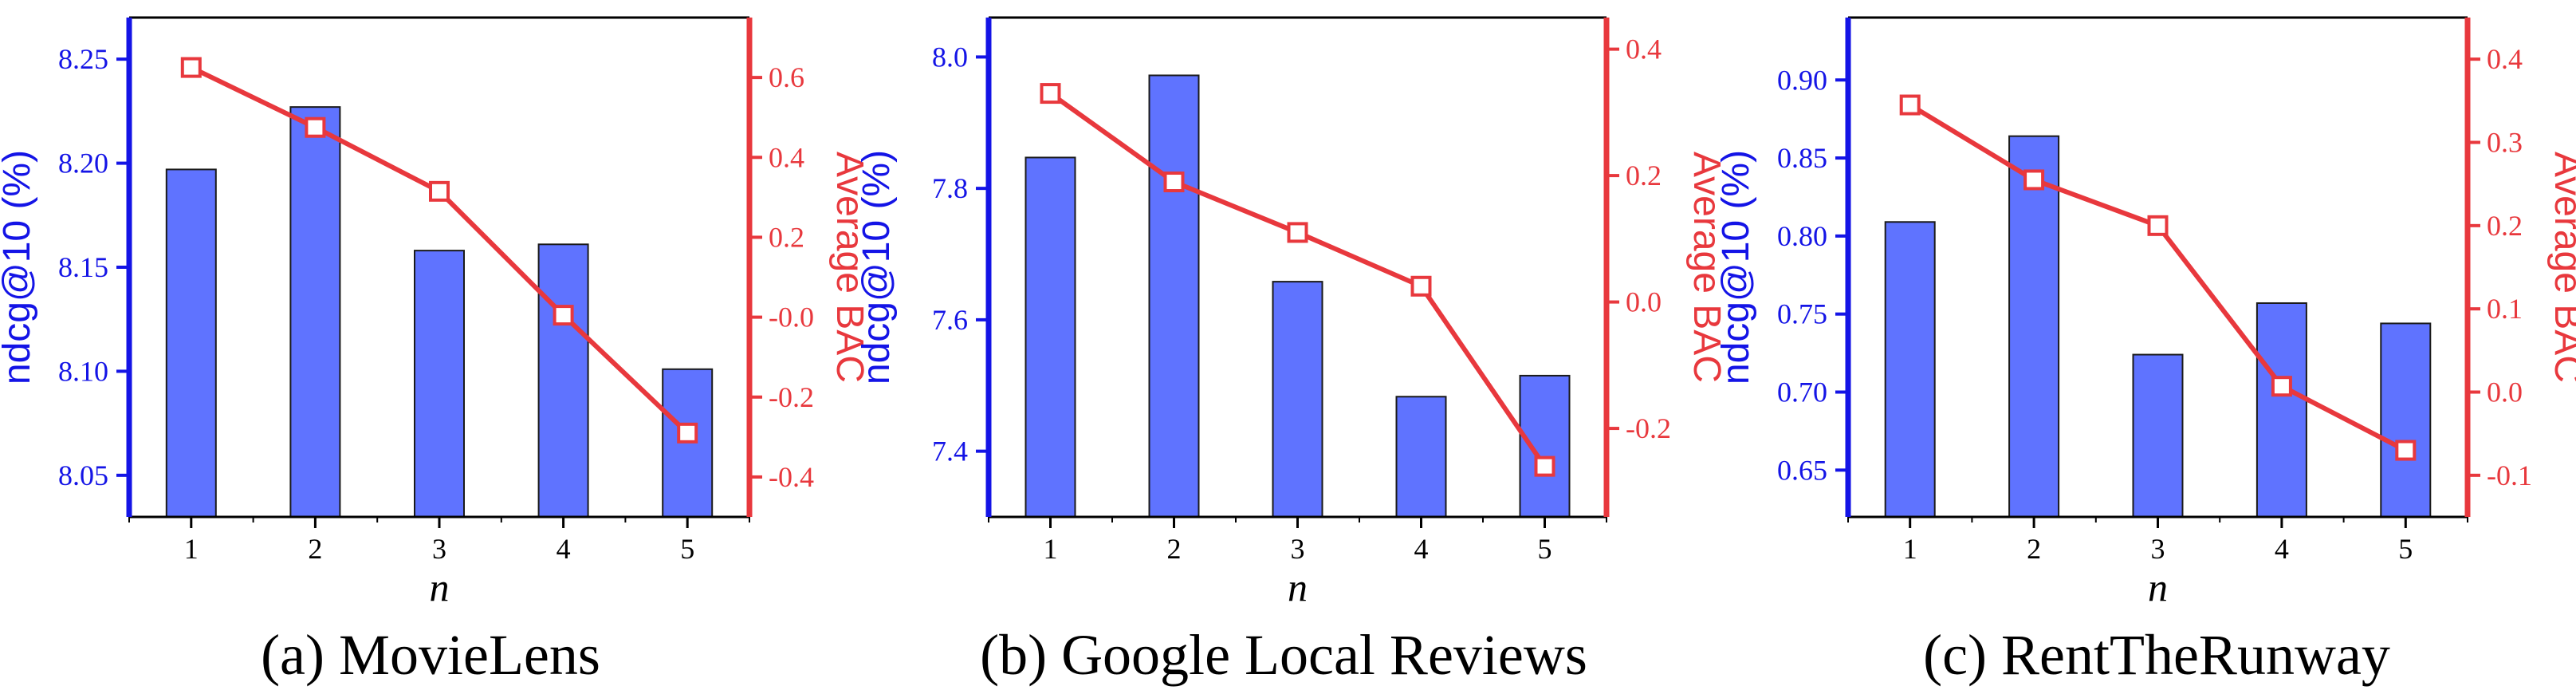 This screenshot has width=2576, height=698. What do you see at coordinates (1283, 655) in the screenshot?
I see `panel-caption: (b) Google Local Reviews` at bounding box center [1283, 655].